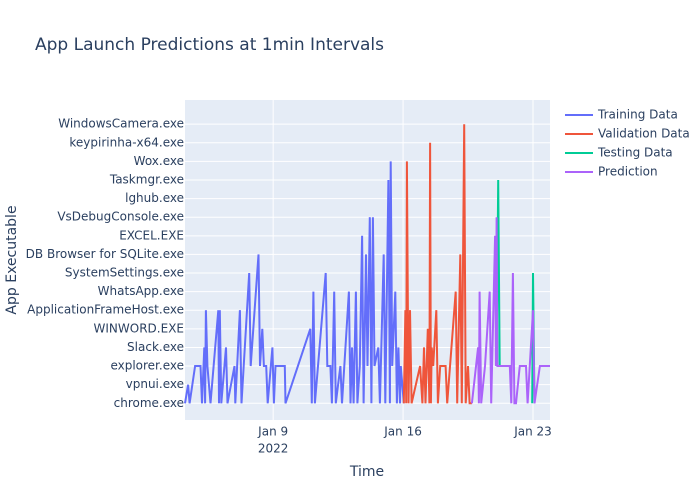  What do you see at coordinates (126, 142) in the screenshot?
I see `y-tick-label: keypirinha-x64.exe` at bounding box center [126, 142].